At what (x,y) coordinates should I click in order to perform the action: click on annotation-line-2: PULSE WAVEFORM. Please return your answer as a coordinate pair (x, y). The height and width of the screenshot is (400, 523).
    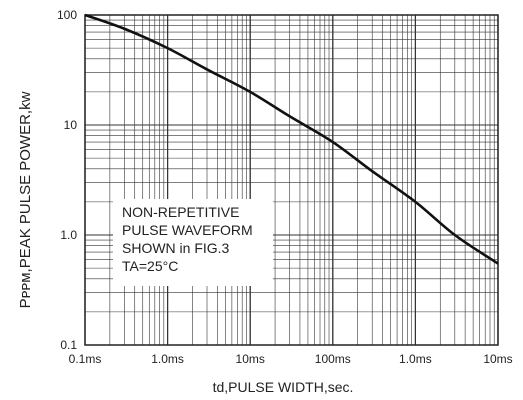
    Looking at the image, I should click on (187, 230).